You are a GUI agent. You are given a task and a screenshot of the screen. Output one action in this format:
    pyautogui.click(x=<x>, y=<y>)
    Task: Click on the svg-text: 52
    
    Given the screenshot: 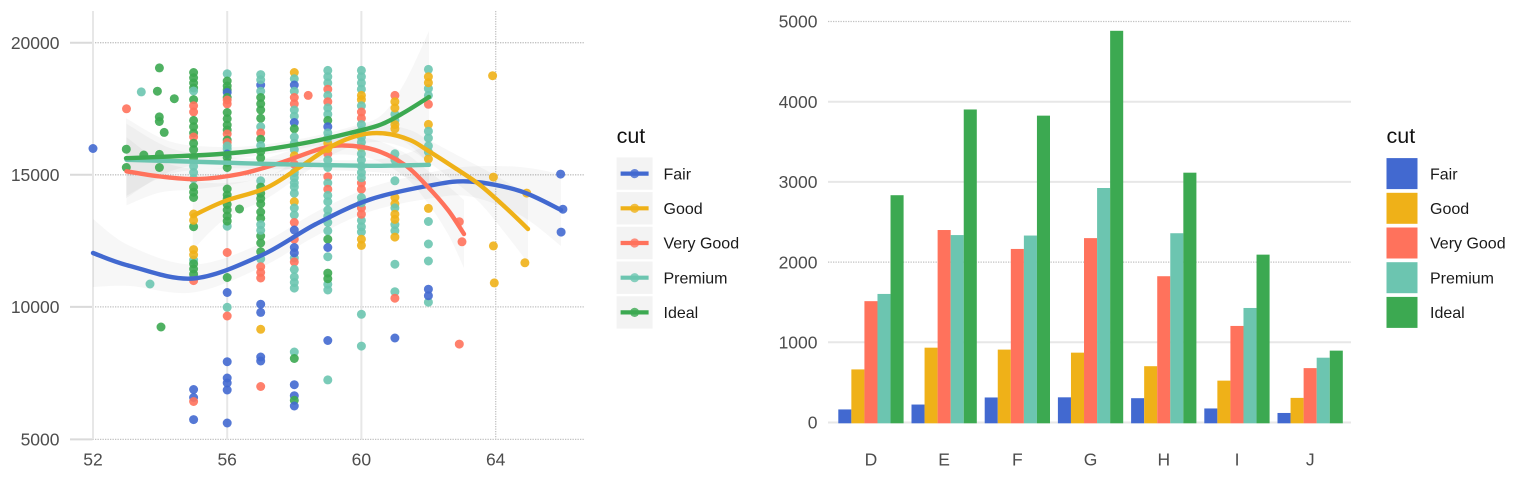 What is the action you would take?
    pyautogui.click(x=92, y=459)
    